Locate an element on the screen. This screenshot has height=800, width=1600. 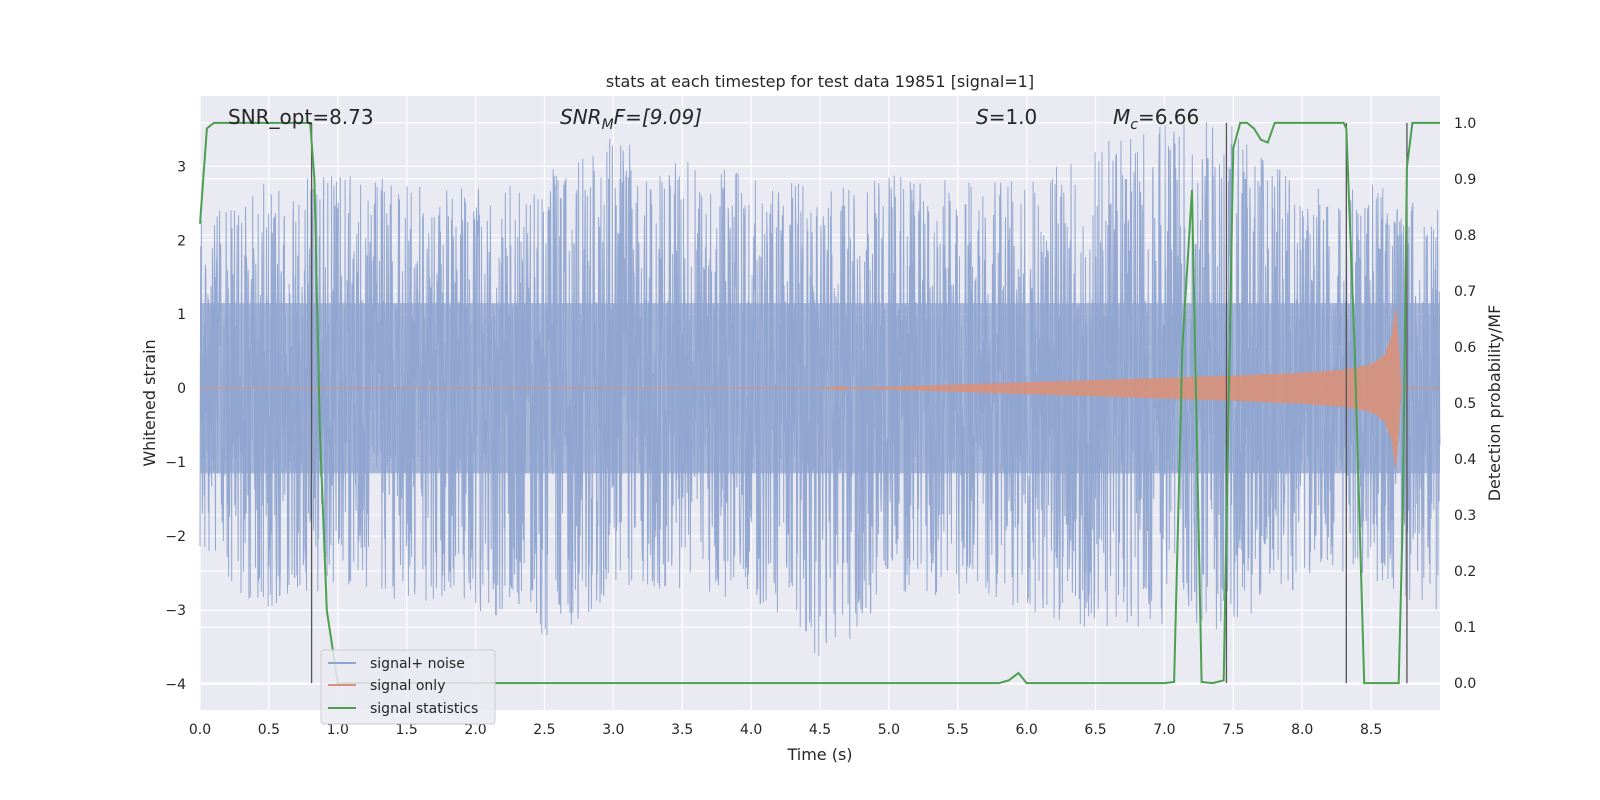
y-tick-label: −4 is located at coordinates (175, 685).